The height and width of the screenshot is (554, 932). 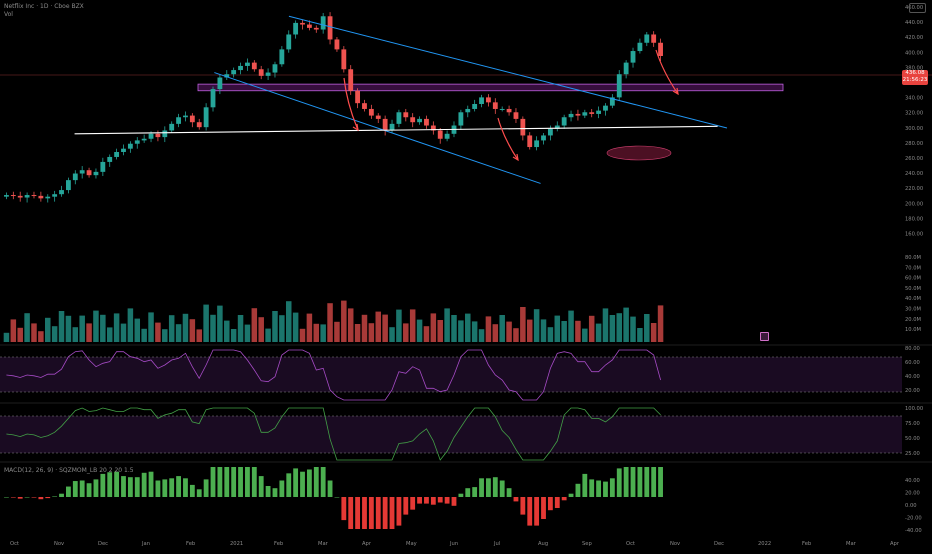 I want to click on time-tick-label: Feb, so click(x=279, y=544).